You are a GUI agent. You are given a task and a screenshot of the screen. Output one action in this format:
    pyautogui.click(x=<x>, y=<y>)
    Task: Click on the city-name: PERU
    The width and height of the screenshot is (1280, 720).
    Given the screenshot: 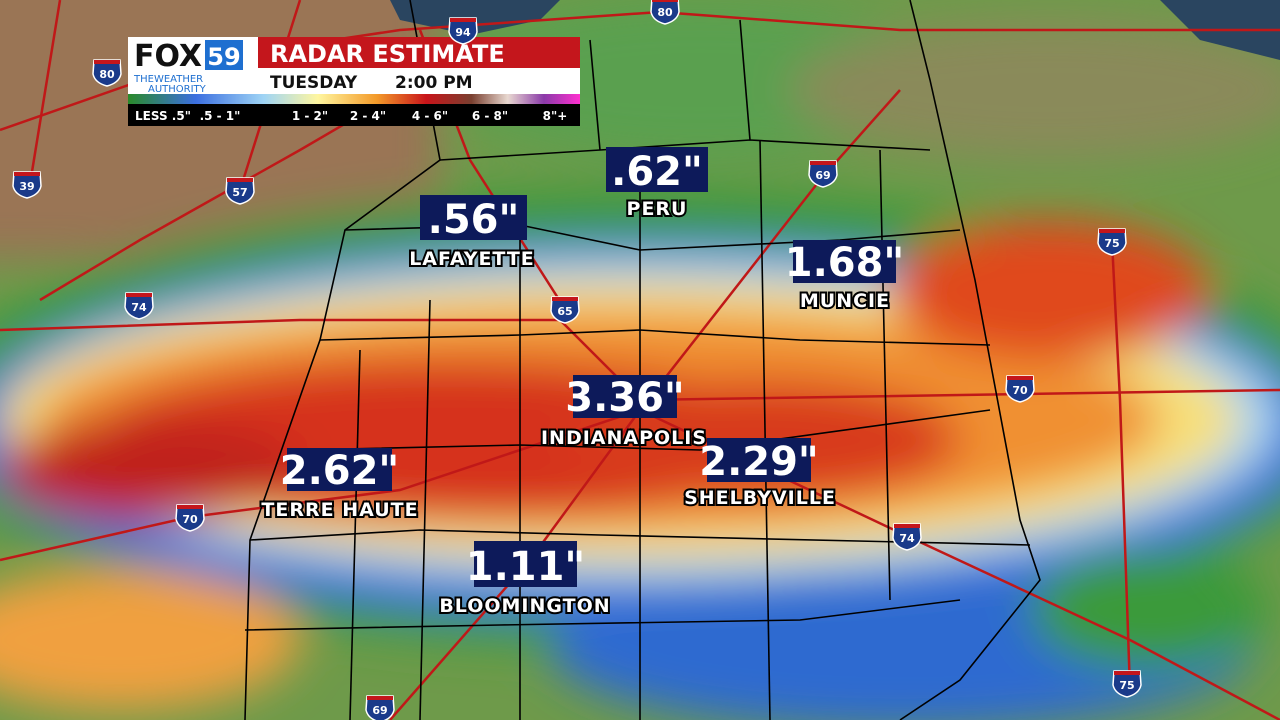 What is the action you would take?
    pyautogui.click(x=657, y=209)
    